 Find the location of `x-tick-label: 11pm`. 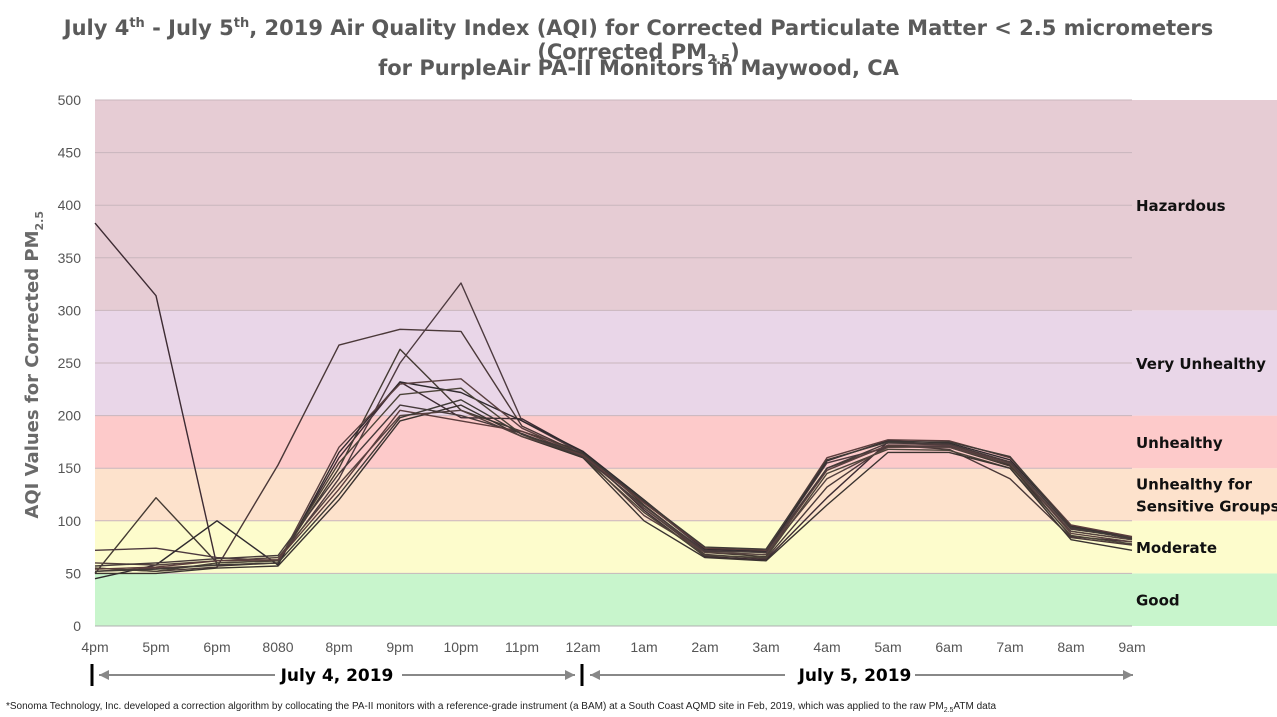

x-tick-label: 11pm is located at coordinates (522, 647).